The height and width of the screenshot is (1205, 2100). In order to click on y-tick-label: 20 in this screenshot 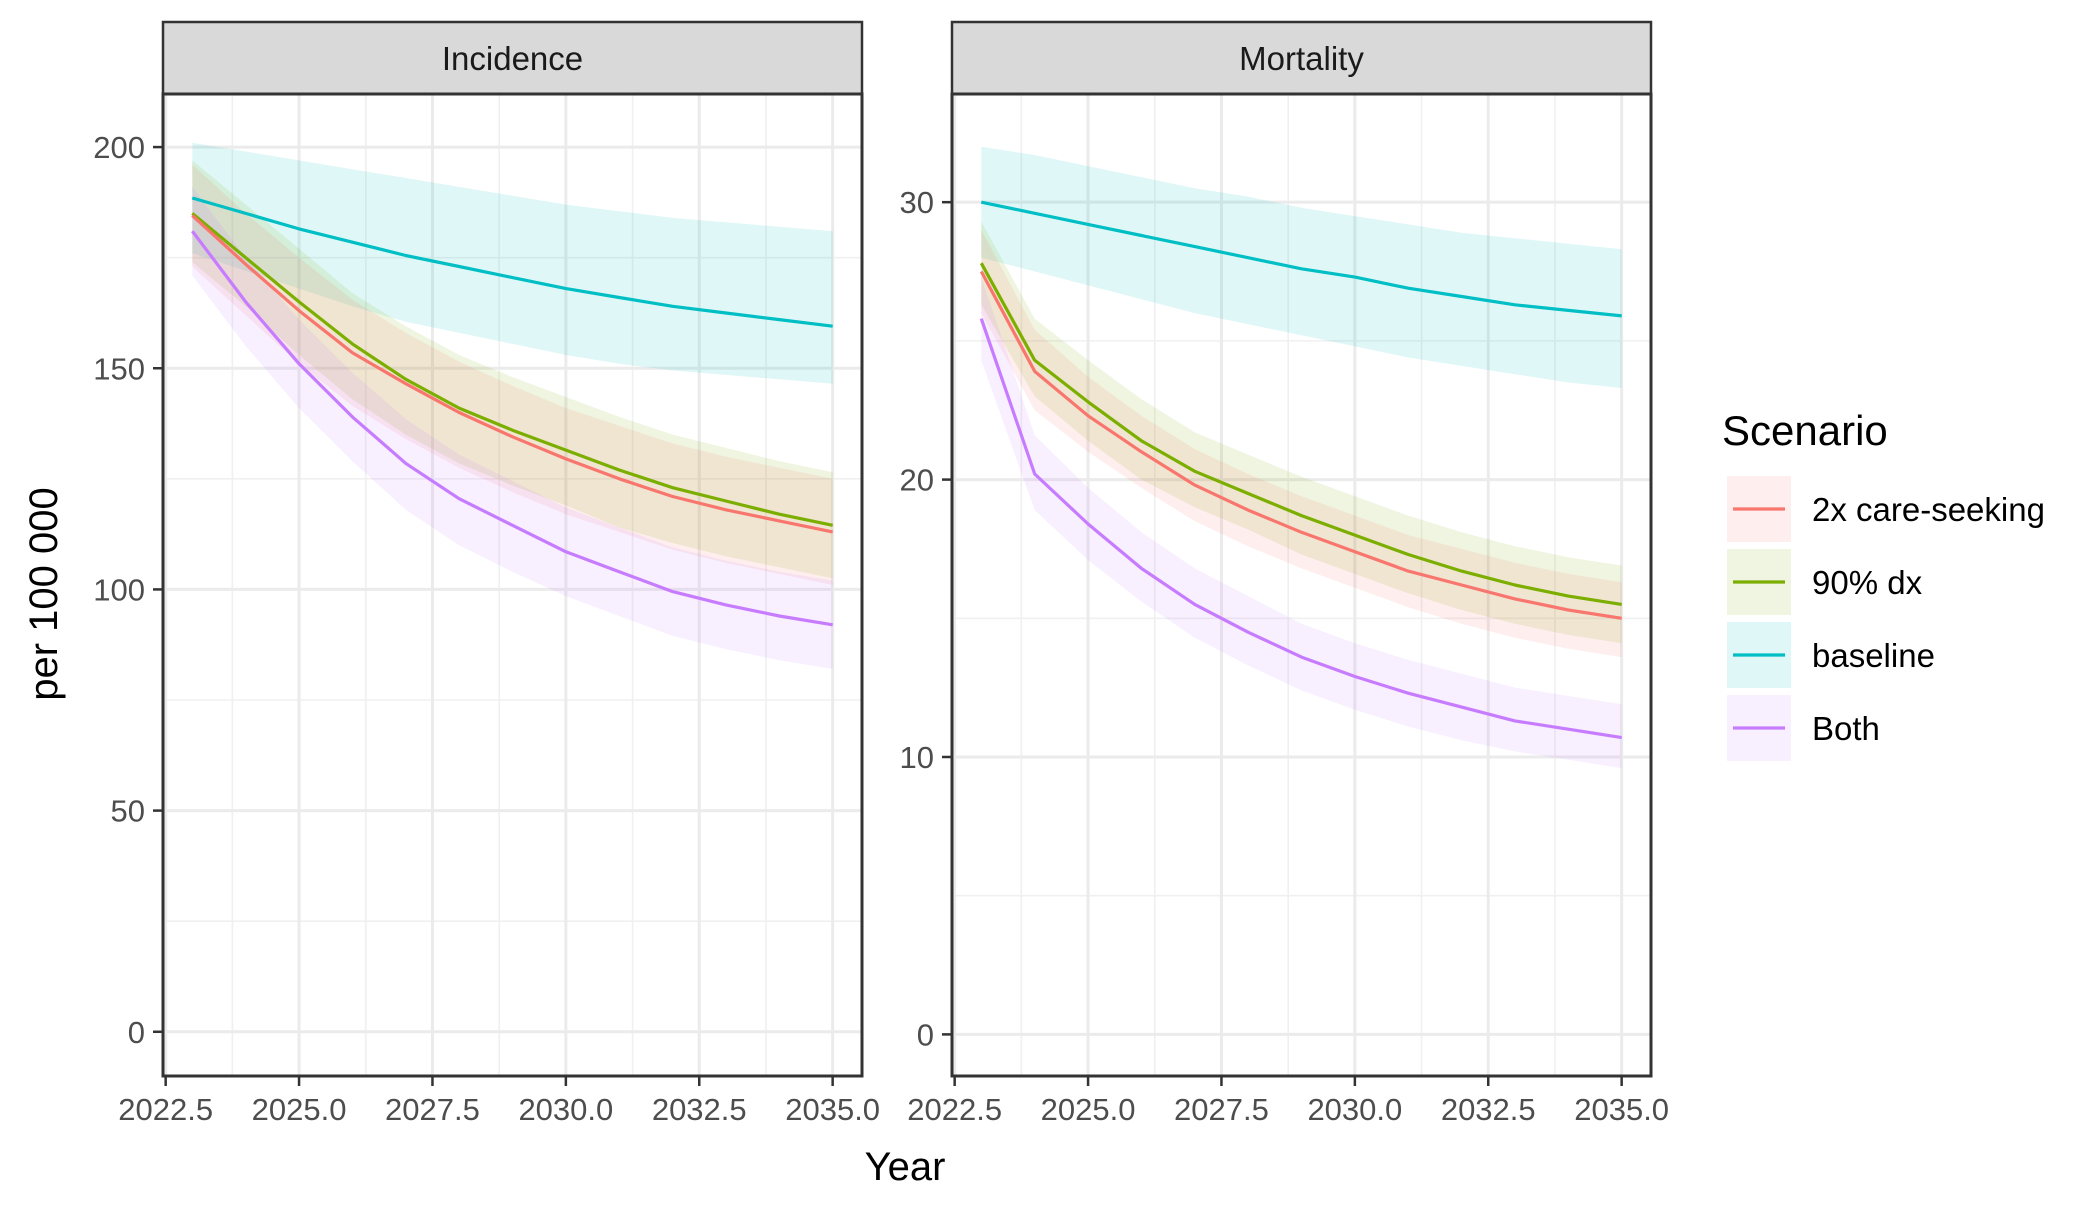, I will do `click(917, 480)`.